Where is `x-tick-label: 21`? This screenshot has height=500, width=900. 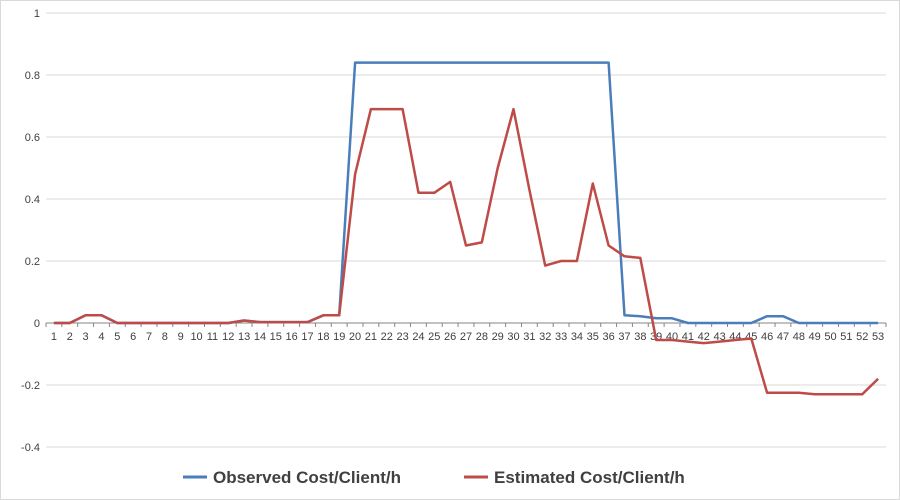
x-tick-label: 21 is located at coordinates (371, 337).